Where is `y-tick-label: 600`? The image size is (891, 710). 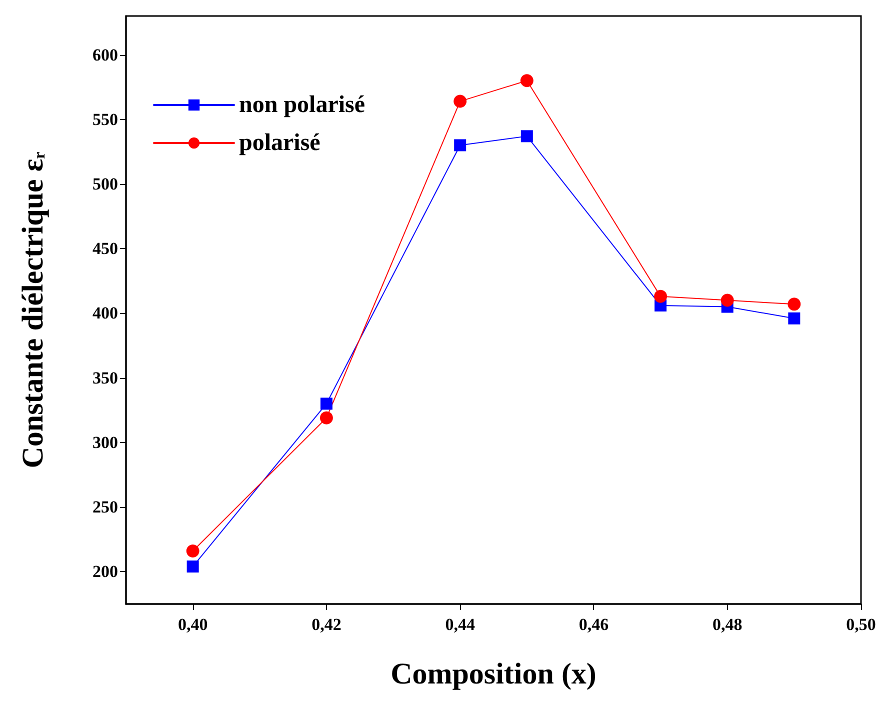 y-tick-label: 600 is located at coordinates (105, 54).